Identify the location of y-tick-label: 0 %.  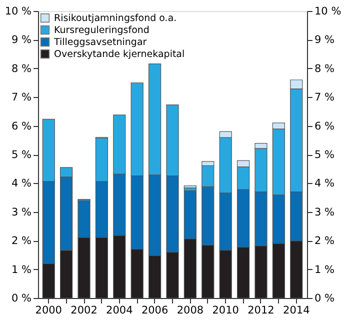
(22, 298).